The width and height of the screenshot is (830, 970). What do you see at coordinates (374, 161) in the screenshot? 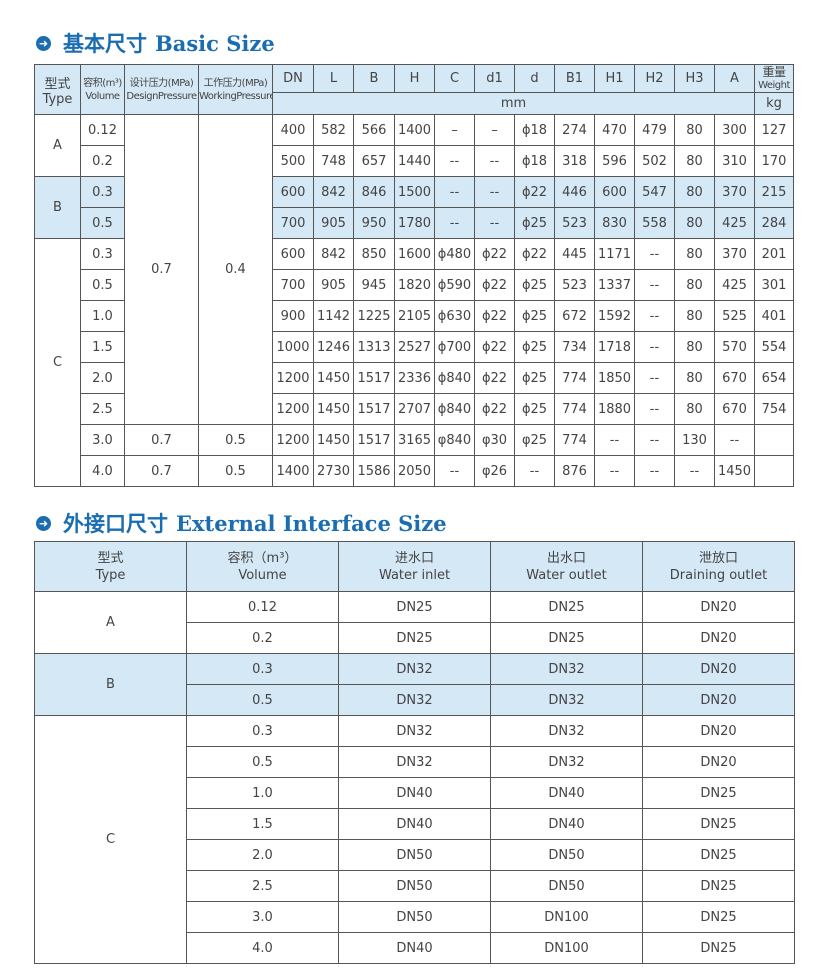
I see `value-cell: 657` at bounding box center [374, 161].